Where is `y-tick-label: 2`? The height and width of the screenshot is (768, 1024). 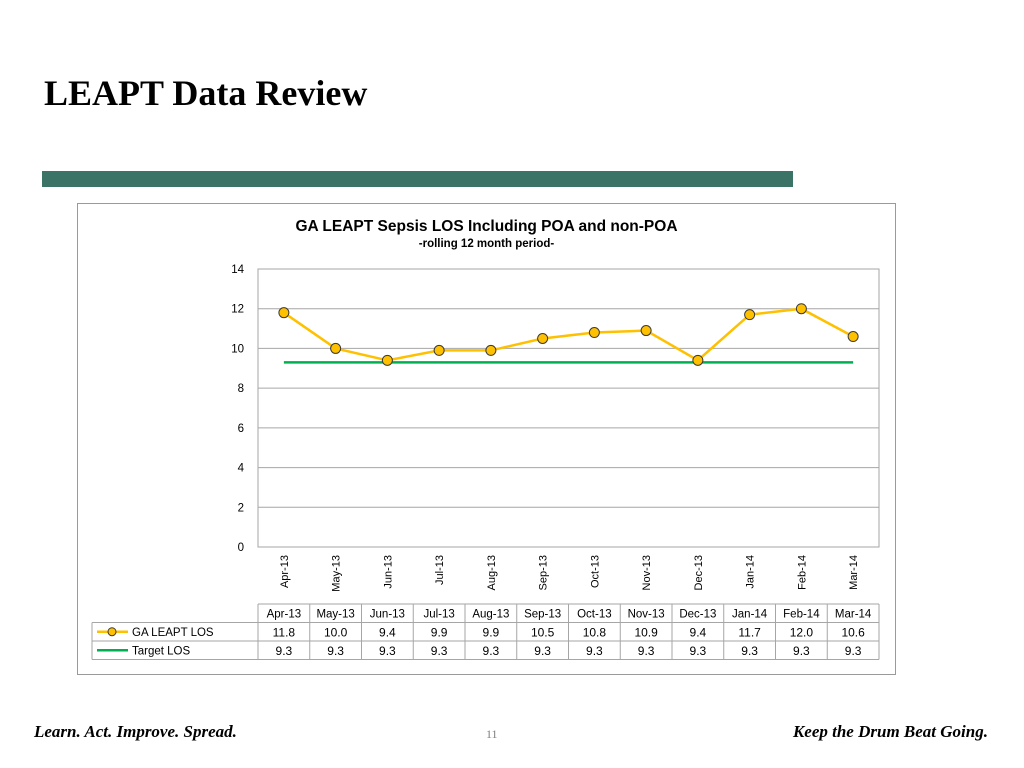 y-tick-label: 2 is located at coordinates (241, 508).